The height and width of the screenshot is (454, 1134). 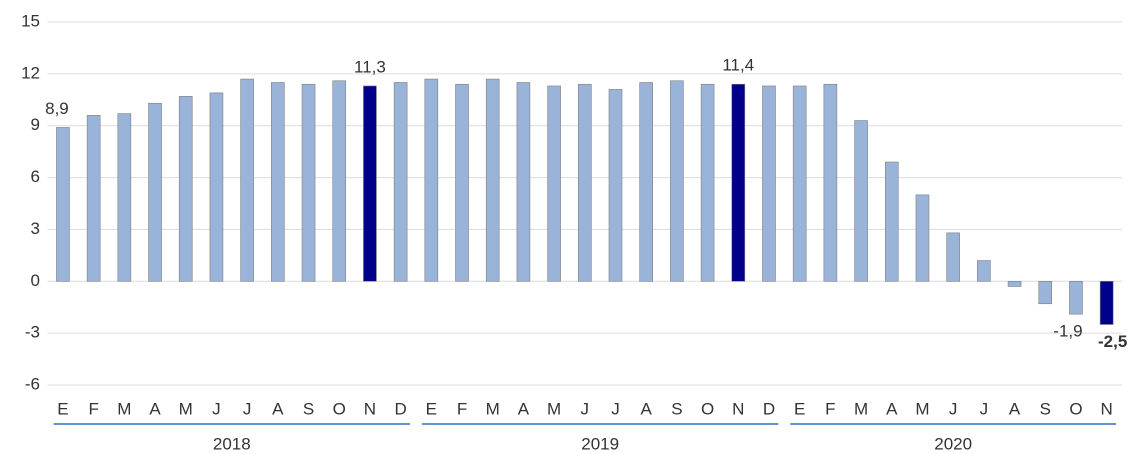 I want to click on y-tick-label: 9, so click(x=35, y=124).